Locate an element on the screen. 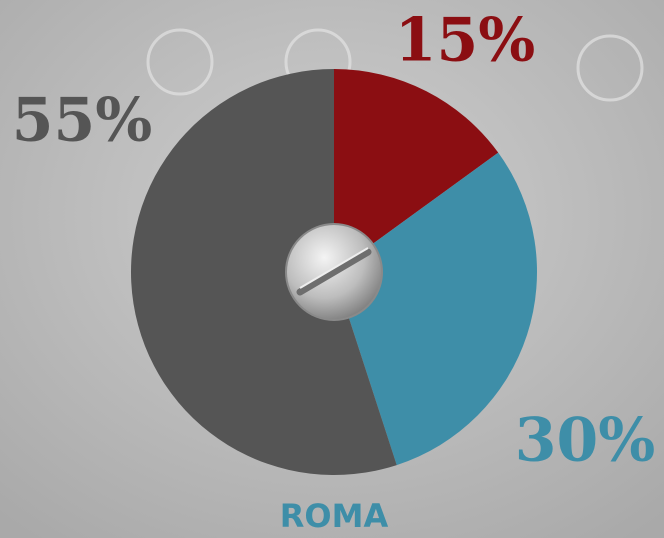 The height and width of the screenshot is (538, 664). center-screw is located at coordinates (334, 272).